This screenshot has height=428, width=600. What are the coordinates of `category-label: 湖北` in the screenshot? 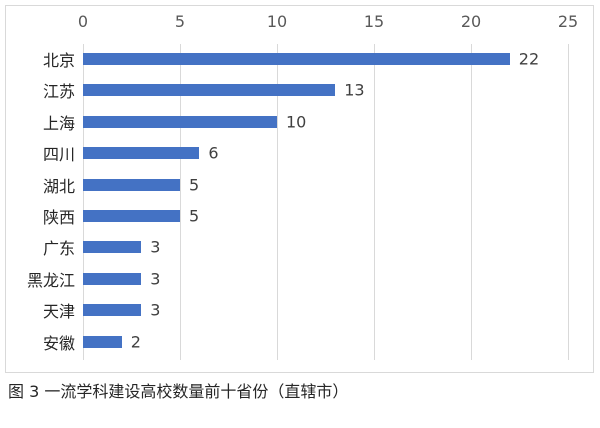 It's located at (58, 186).